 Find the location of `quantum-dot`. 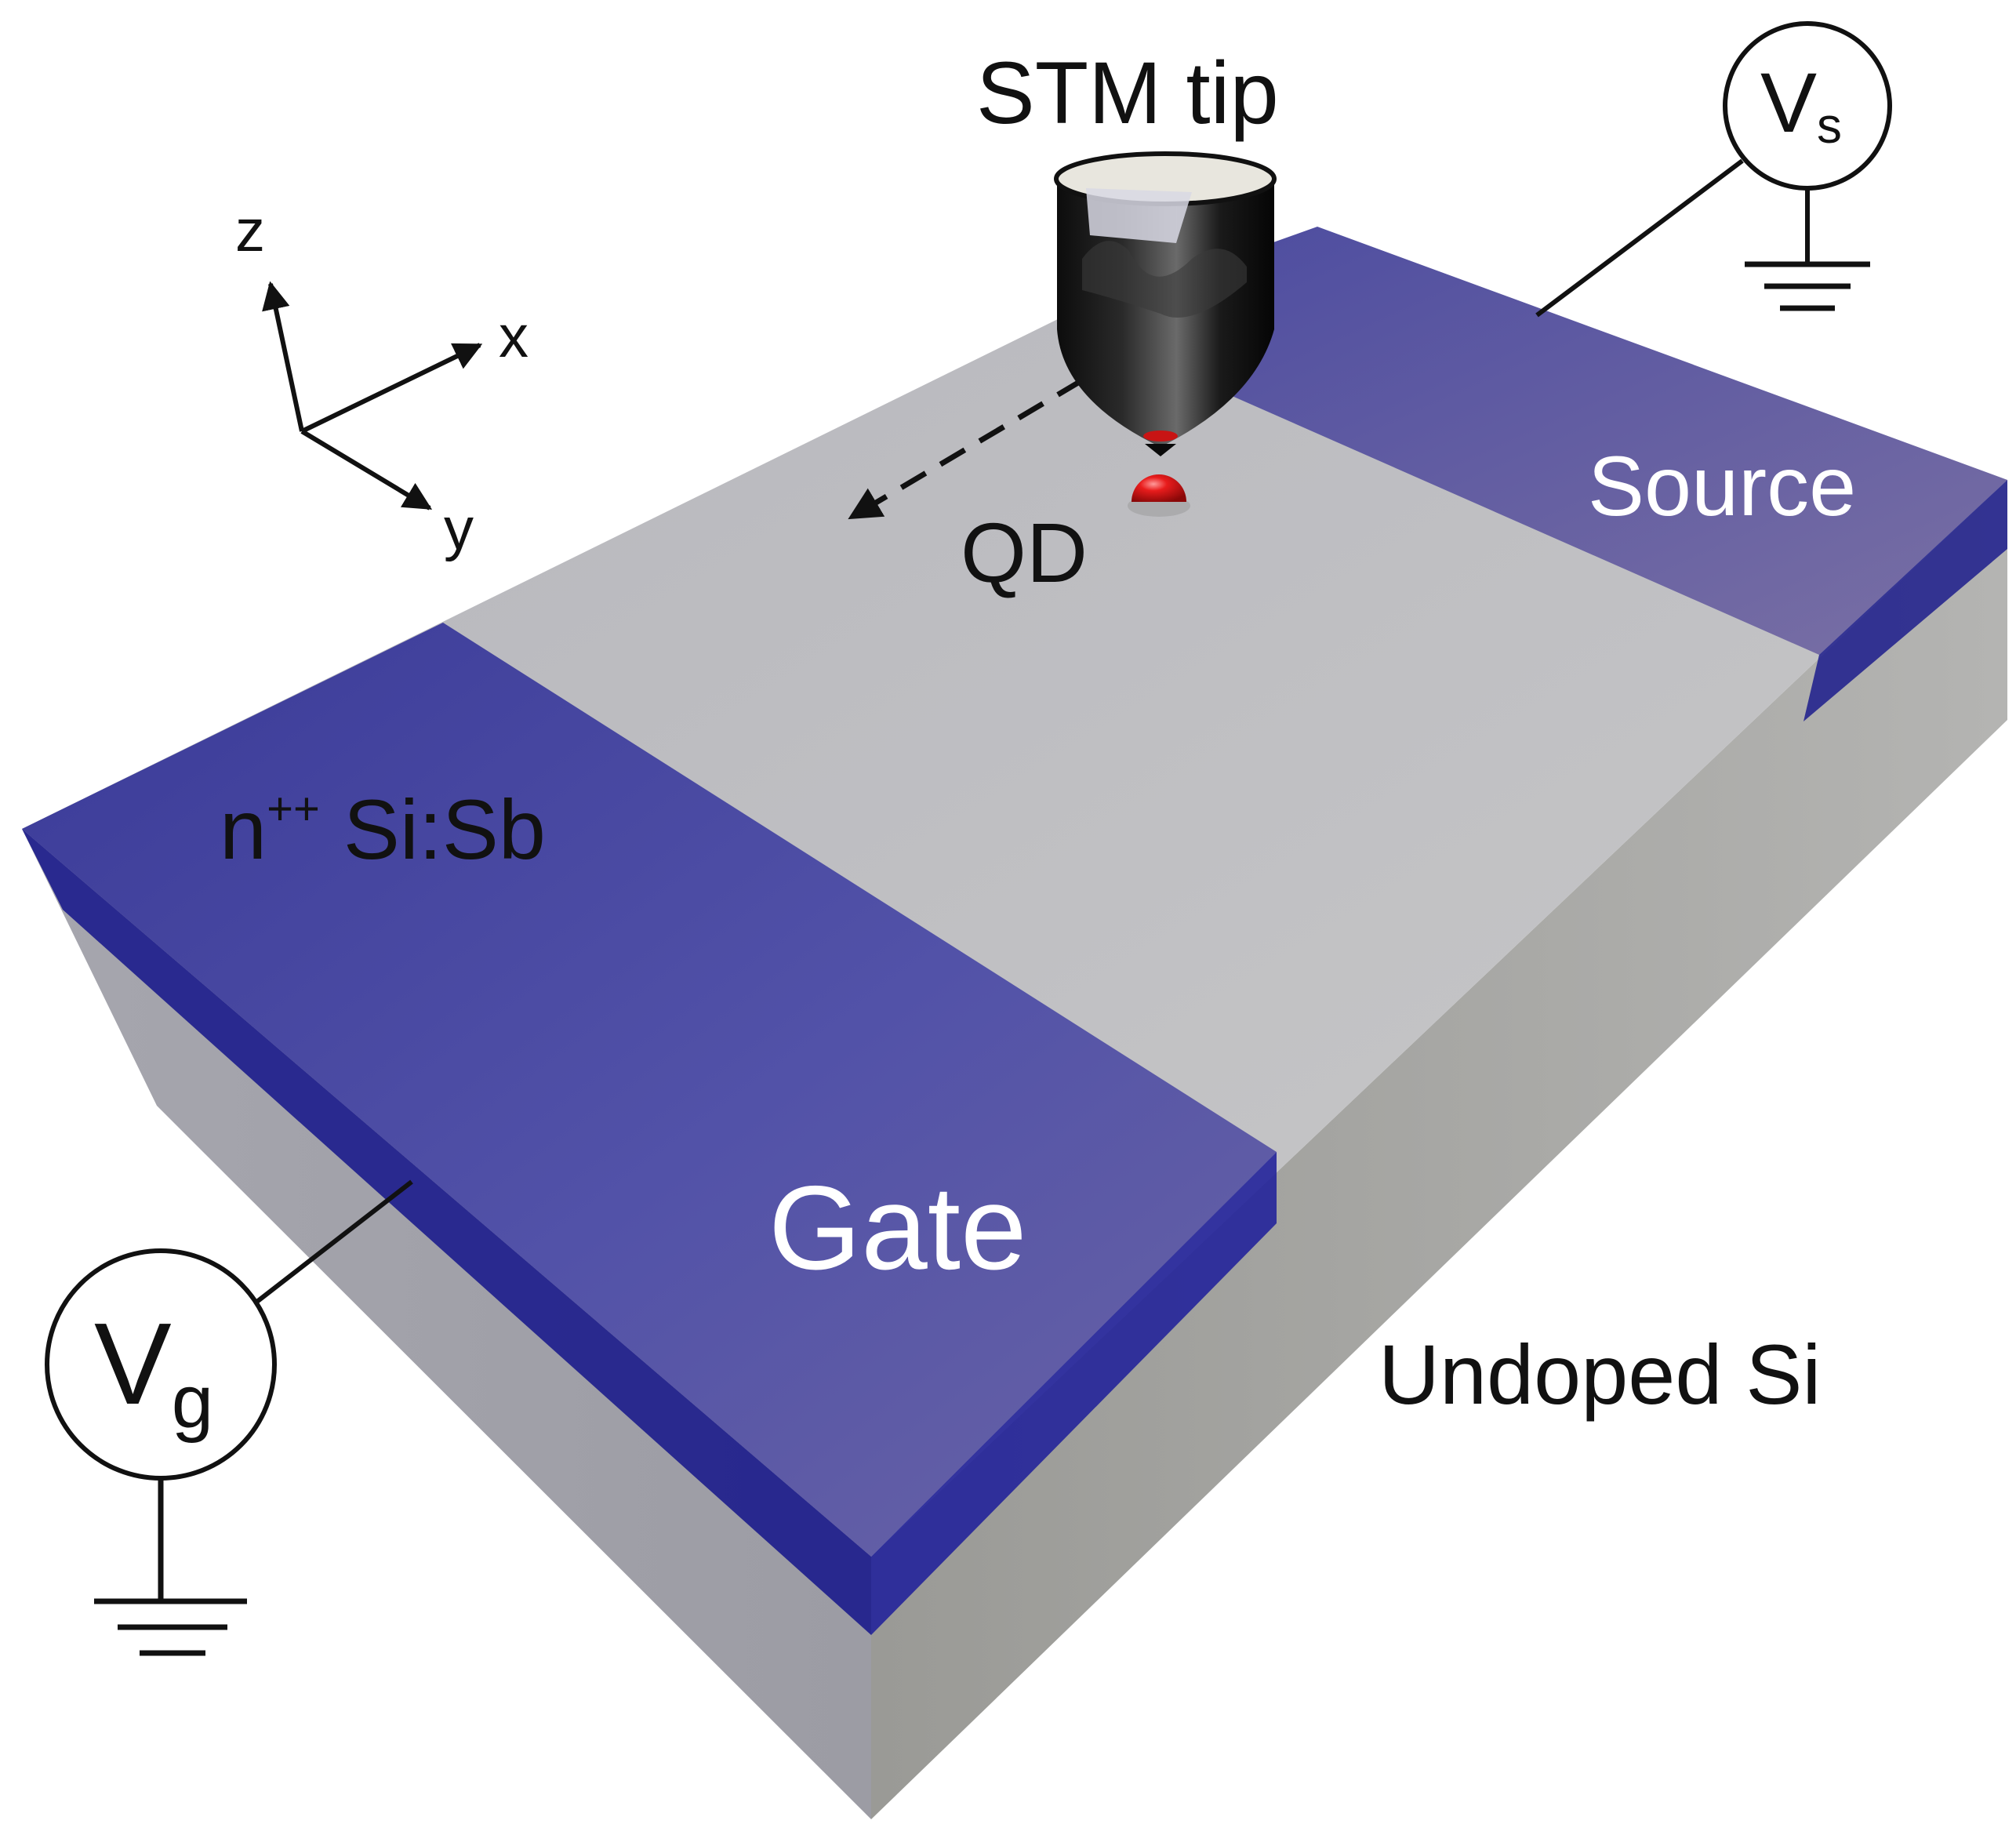

quantum-dot is located at coordinates (1159, 488).